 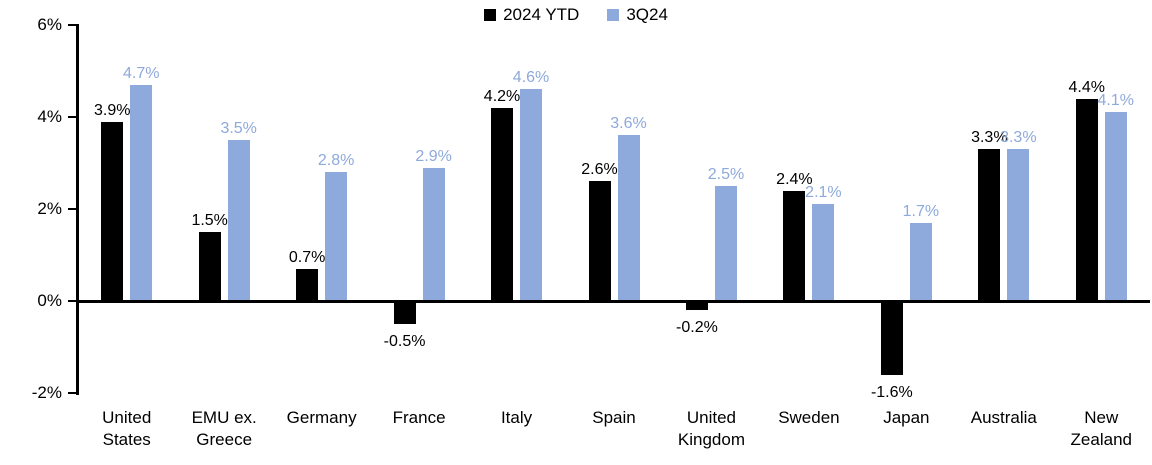 I want to click on value-label-2024-ytd-japan: -1.6%, so click(x=891, y=392).